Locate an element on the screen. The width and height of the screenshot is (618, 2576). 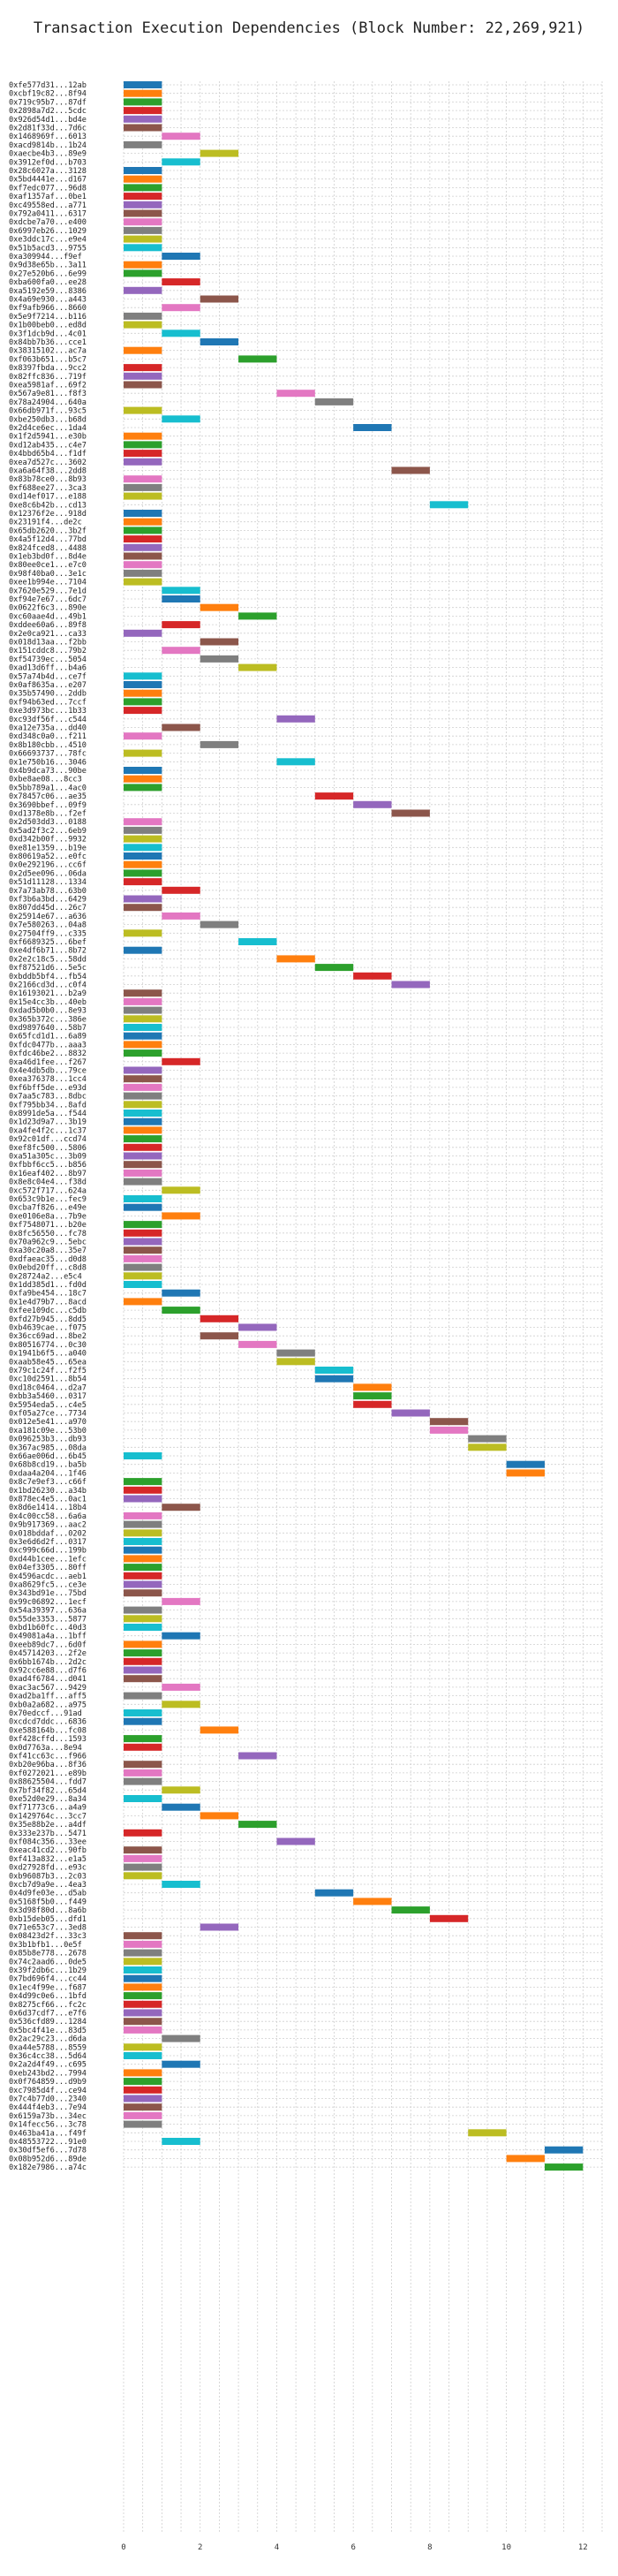
transaction-label: 0x018d13aa...f2bb is located at coordinates (48, 644).